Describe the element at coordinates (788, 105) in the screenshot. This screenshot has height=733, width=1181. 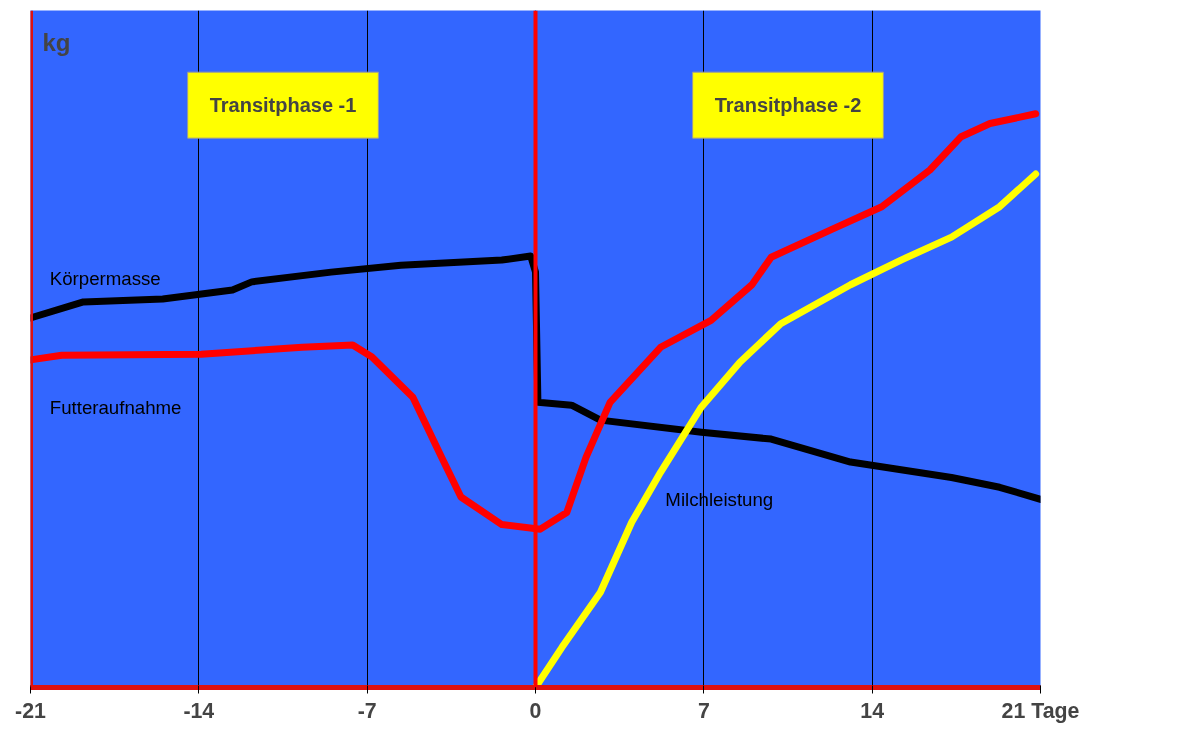
I see `annotation: Transitphase -2` at that location.